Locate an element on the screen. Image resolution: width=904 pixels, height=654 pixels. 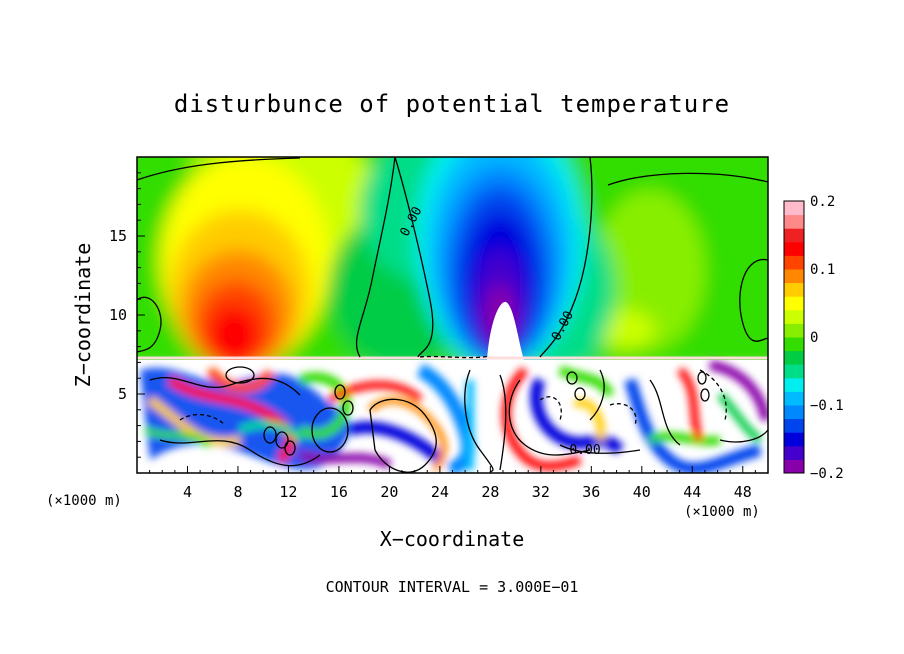
x-tick-label: 12 is located at coordinates (288, 492).